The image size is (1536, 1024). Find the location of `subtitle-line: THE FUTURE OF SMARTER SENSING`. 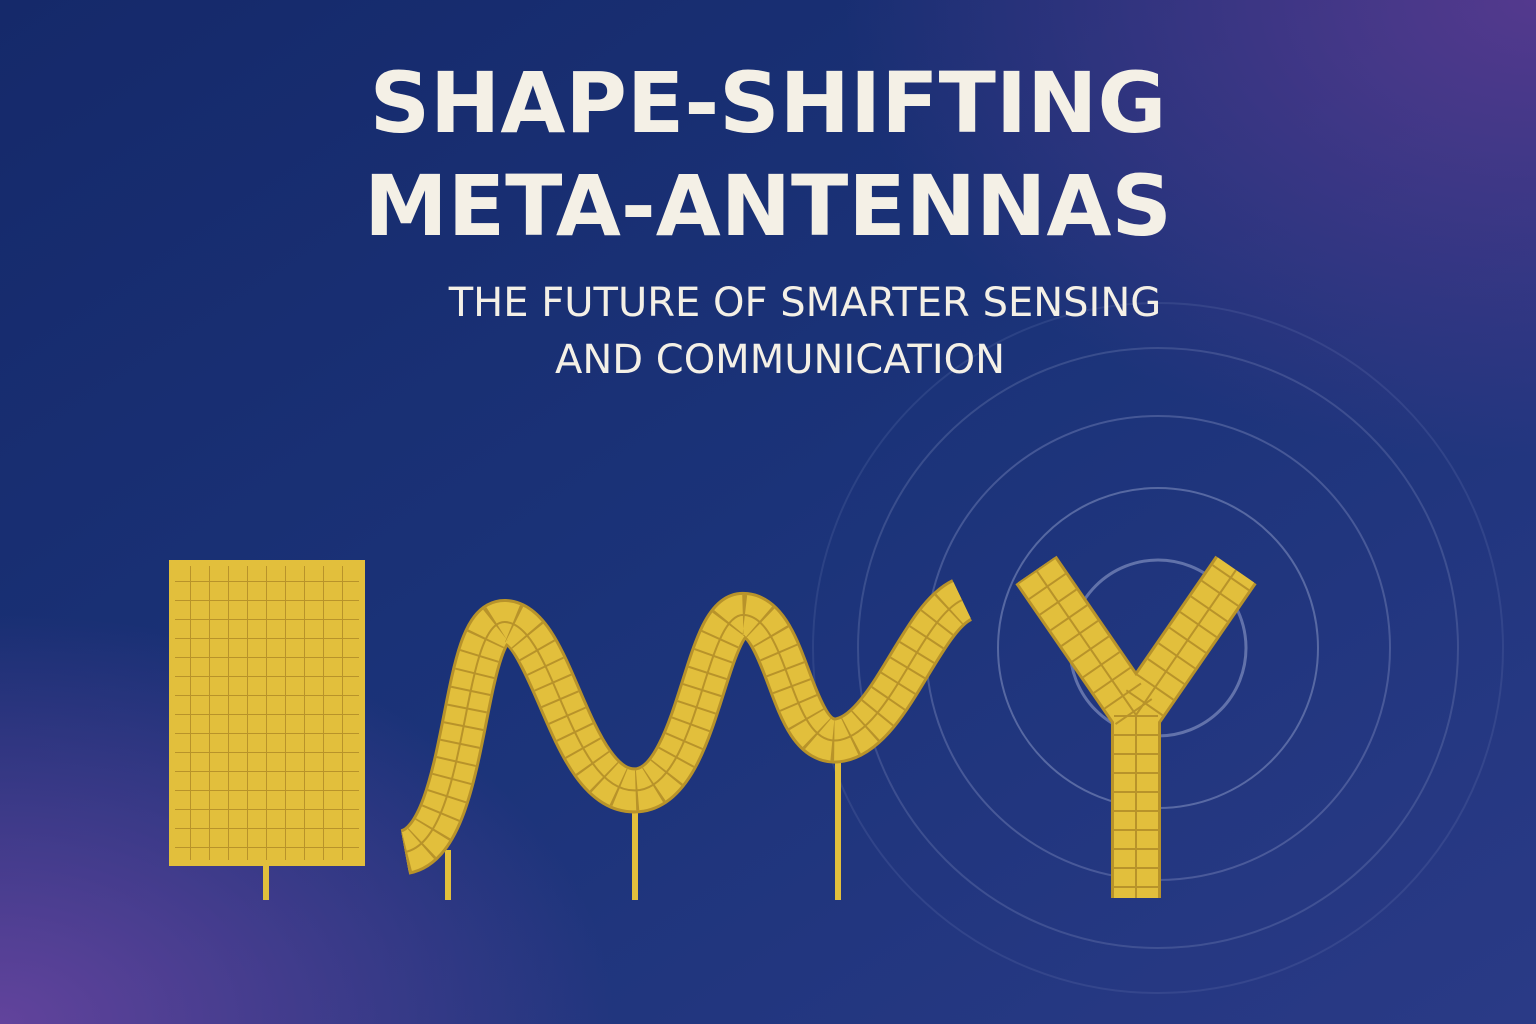

subtitle-line: THE FUTURE OF SMARTER SENSING is located at coordinates (805, 303).